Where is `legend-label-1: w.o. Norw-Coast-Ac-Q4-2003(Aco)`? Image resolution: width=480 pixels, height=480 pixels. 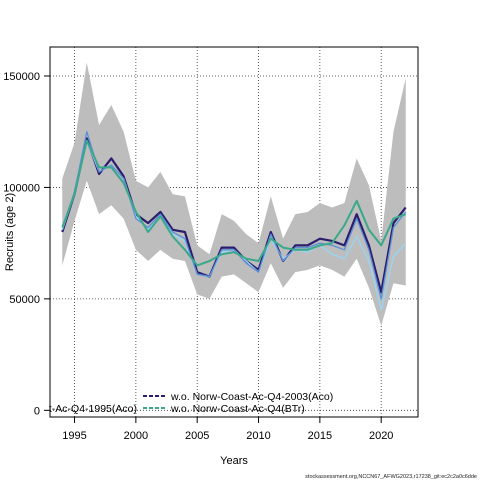 legend-label-1: w.o. Norw-Coast-Ac-Q4-2003(Aco) is located at coordinates (251, 397).